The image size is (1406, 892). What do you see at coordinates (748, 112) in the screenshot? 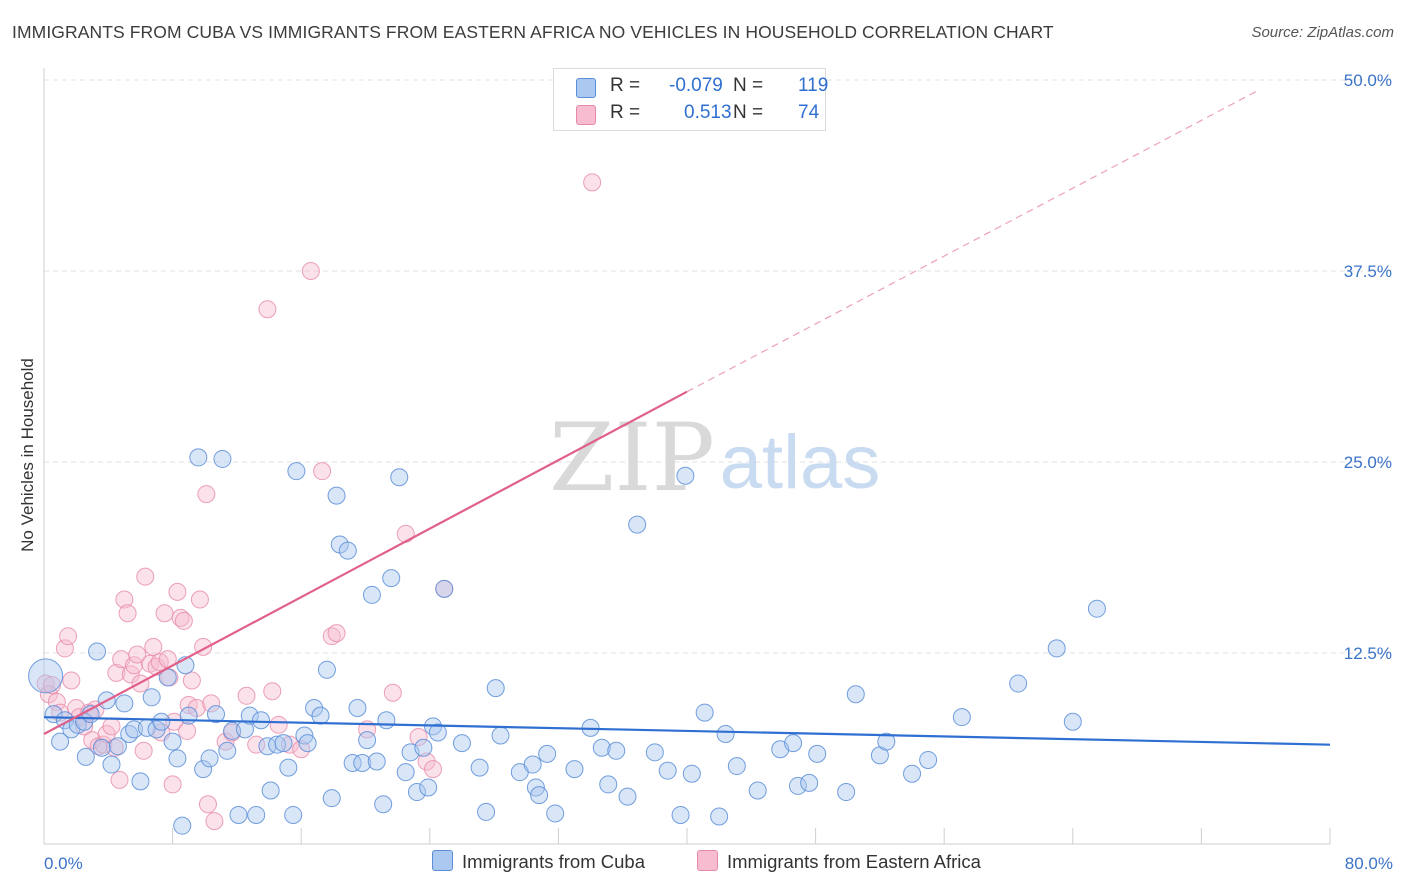
I see `eafrica-n-label: N =` at bounding box center [748, 112].